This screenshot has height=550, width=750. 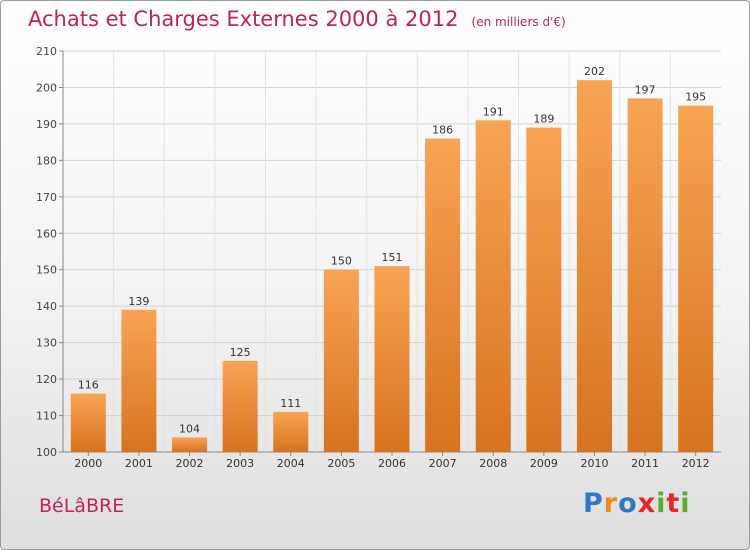 I want to click on chart-title-unit: (en milliers d'€), so click(x=518, y=22).